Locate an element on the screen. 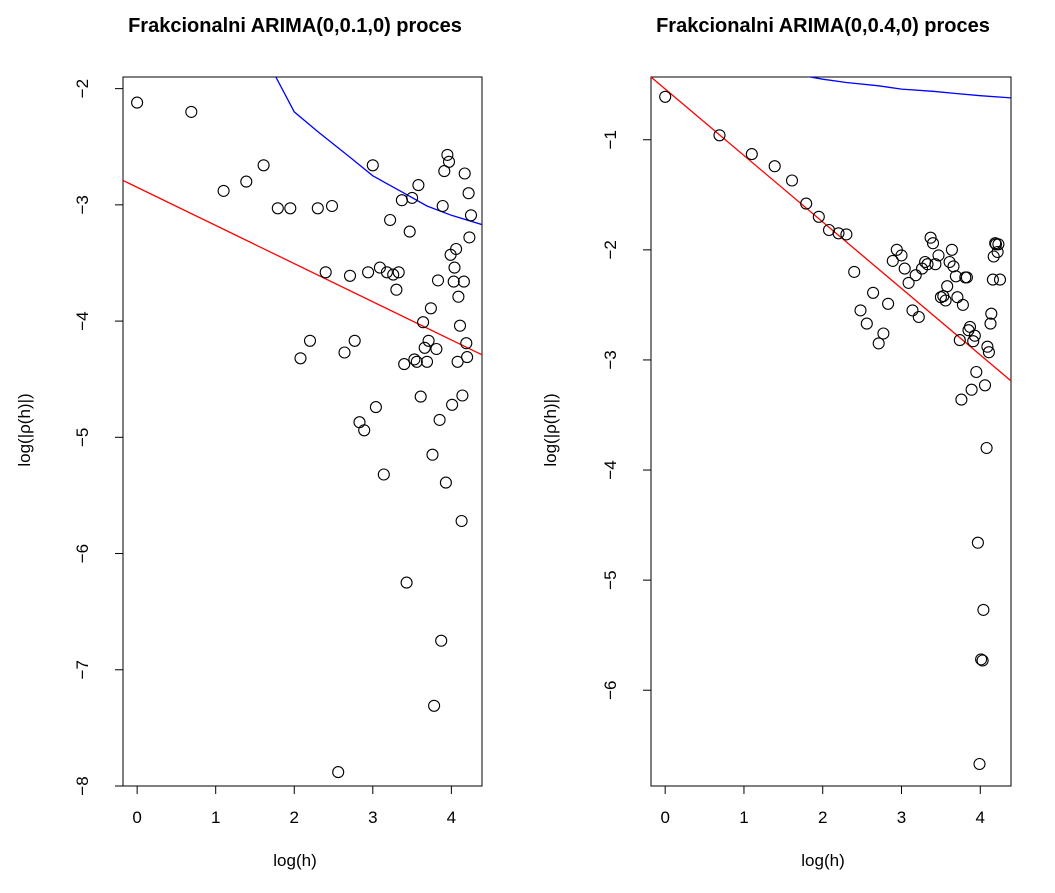 Image resolution: width=1055 pixels, height=893 pixels. y-tick-label: −8 is located at coordinates (82, 785).